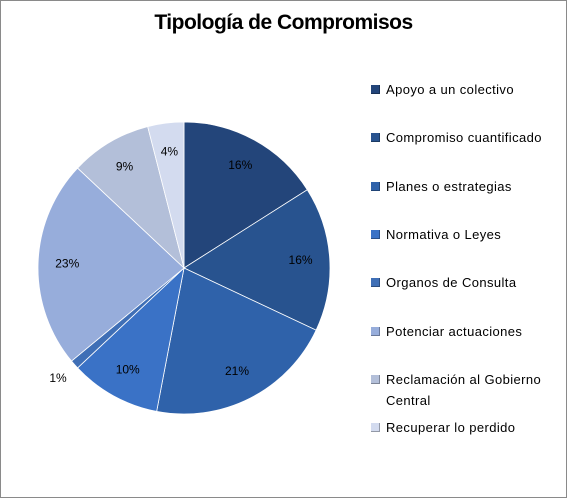 The image size is (567, 498). Describe the element at coordinates (449, 186) in the screenshot. I see `legend-label: Planes o estrategias` at that location.